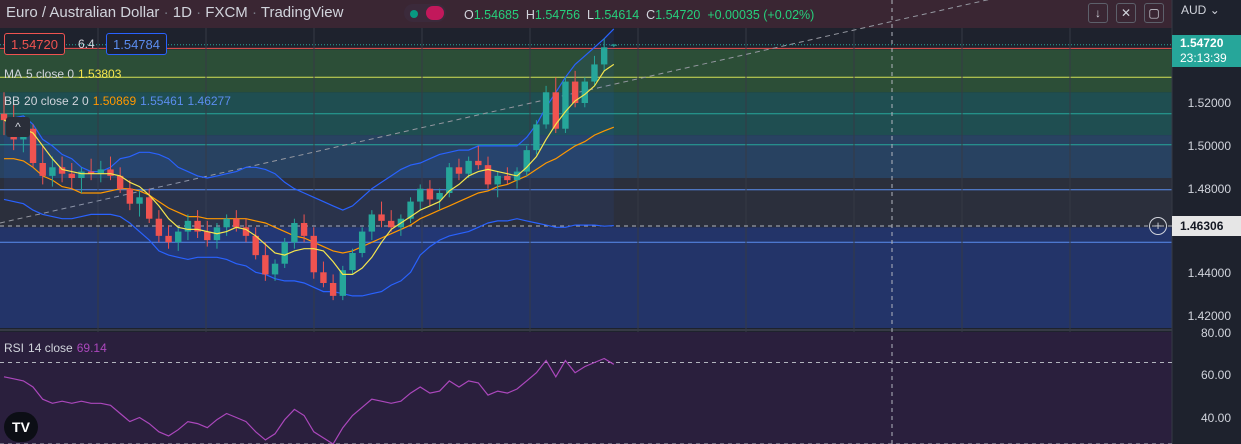  What do you see at coordinates (136, 44) in the screenshot?
I see `buy-button: 1.54784` at bounding box center [136, 44].